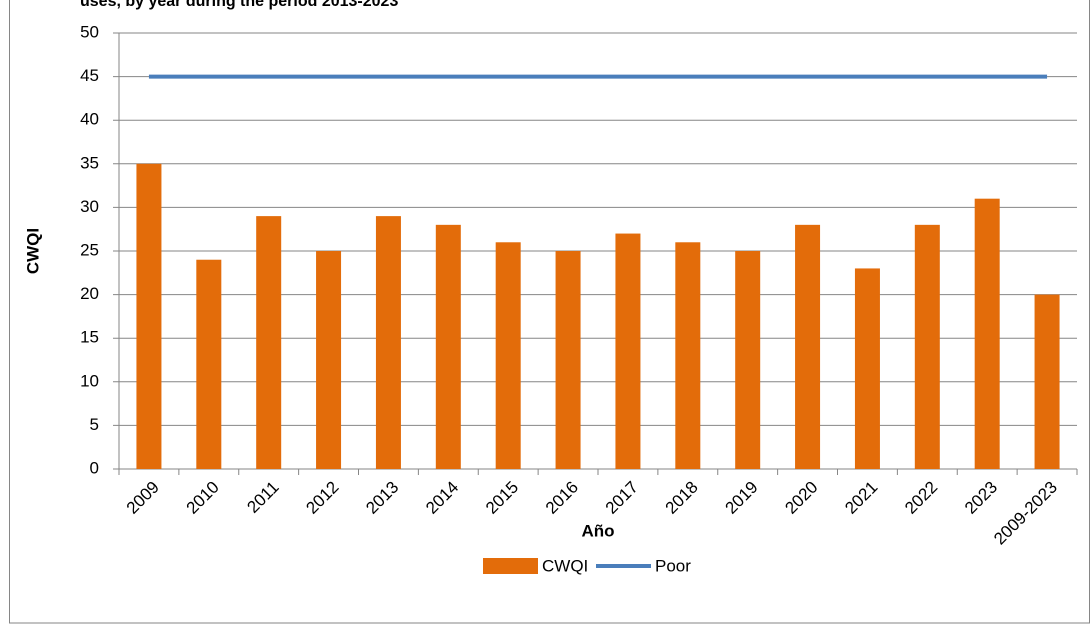  Describe the element at coordinates (89, 293) in the screenshot. I see `y-tick-label: 20` at that location.